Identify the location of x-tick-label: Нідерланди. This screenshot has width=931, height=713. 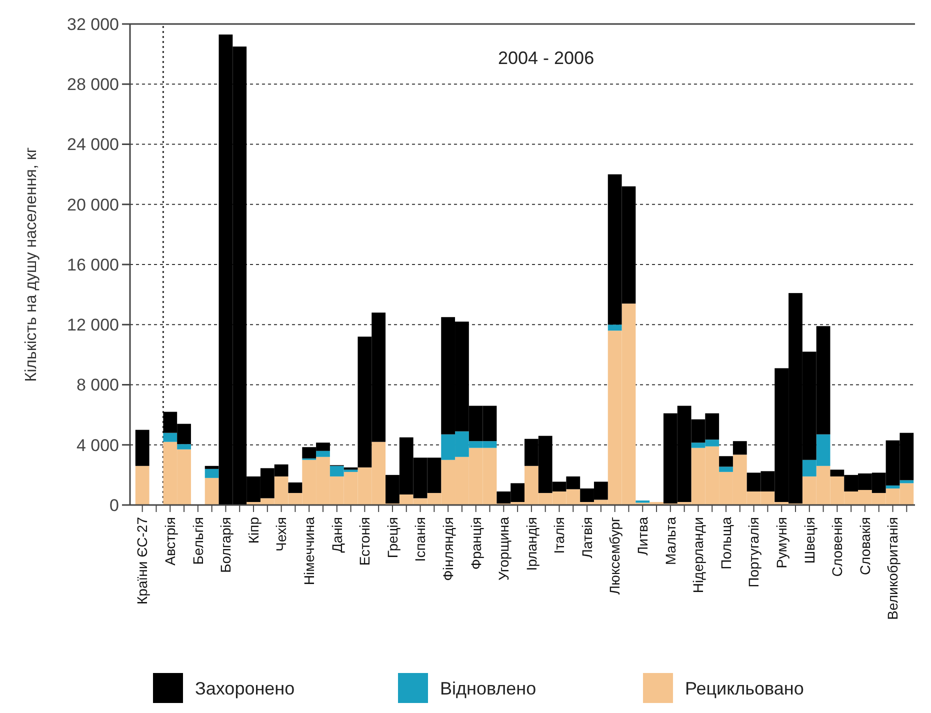
(698, 555).